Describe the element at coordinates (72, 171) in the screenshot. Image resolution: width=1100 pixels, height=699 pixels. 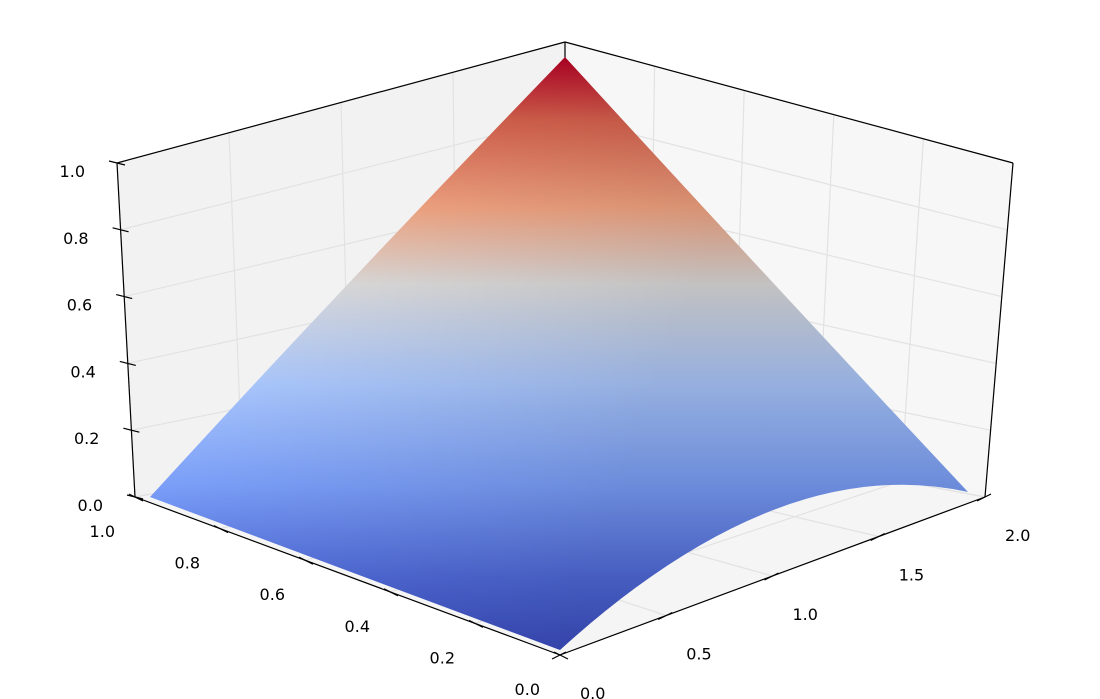
I see `z-tick-label-5: 1.0` at that location.